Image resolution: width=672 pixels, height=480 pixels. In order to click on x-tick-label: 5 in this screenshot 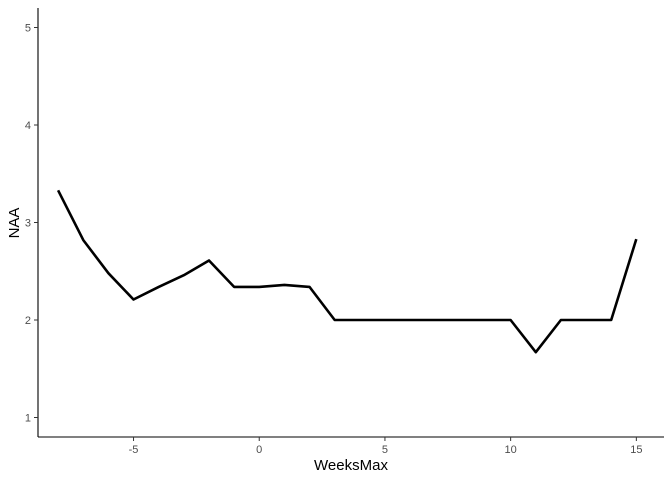, I will do `click(385, 450)`.